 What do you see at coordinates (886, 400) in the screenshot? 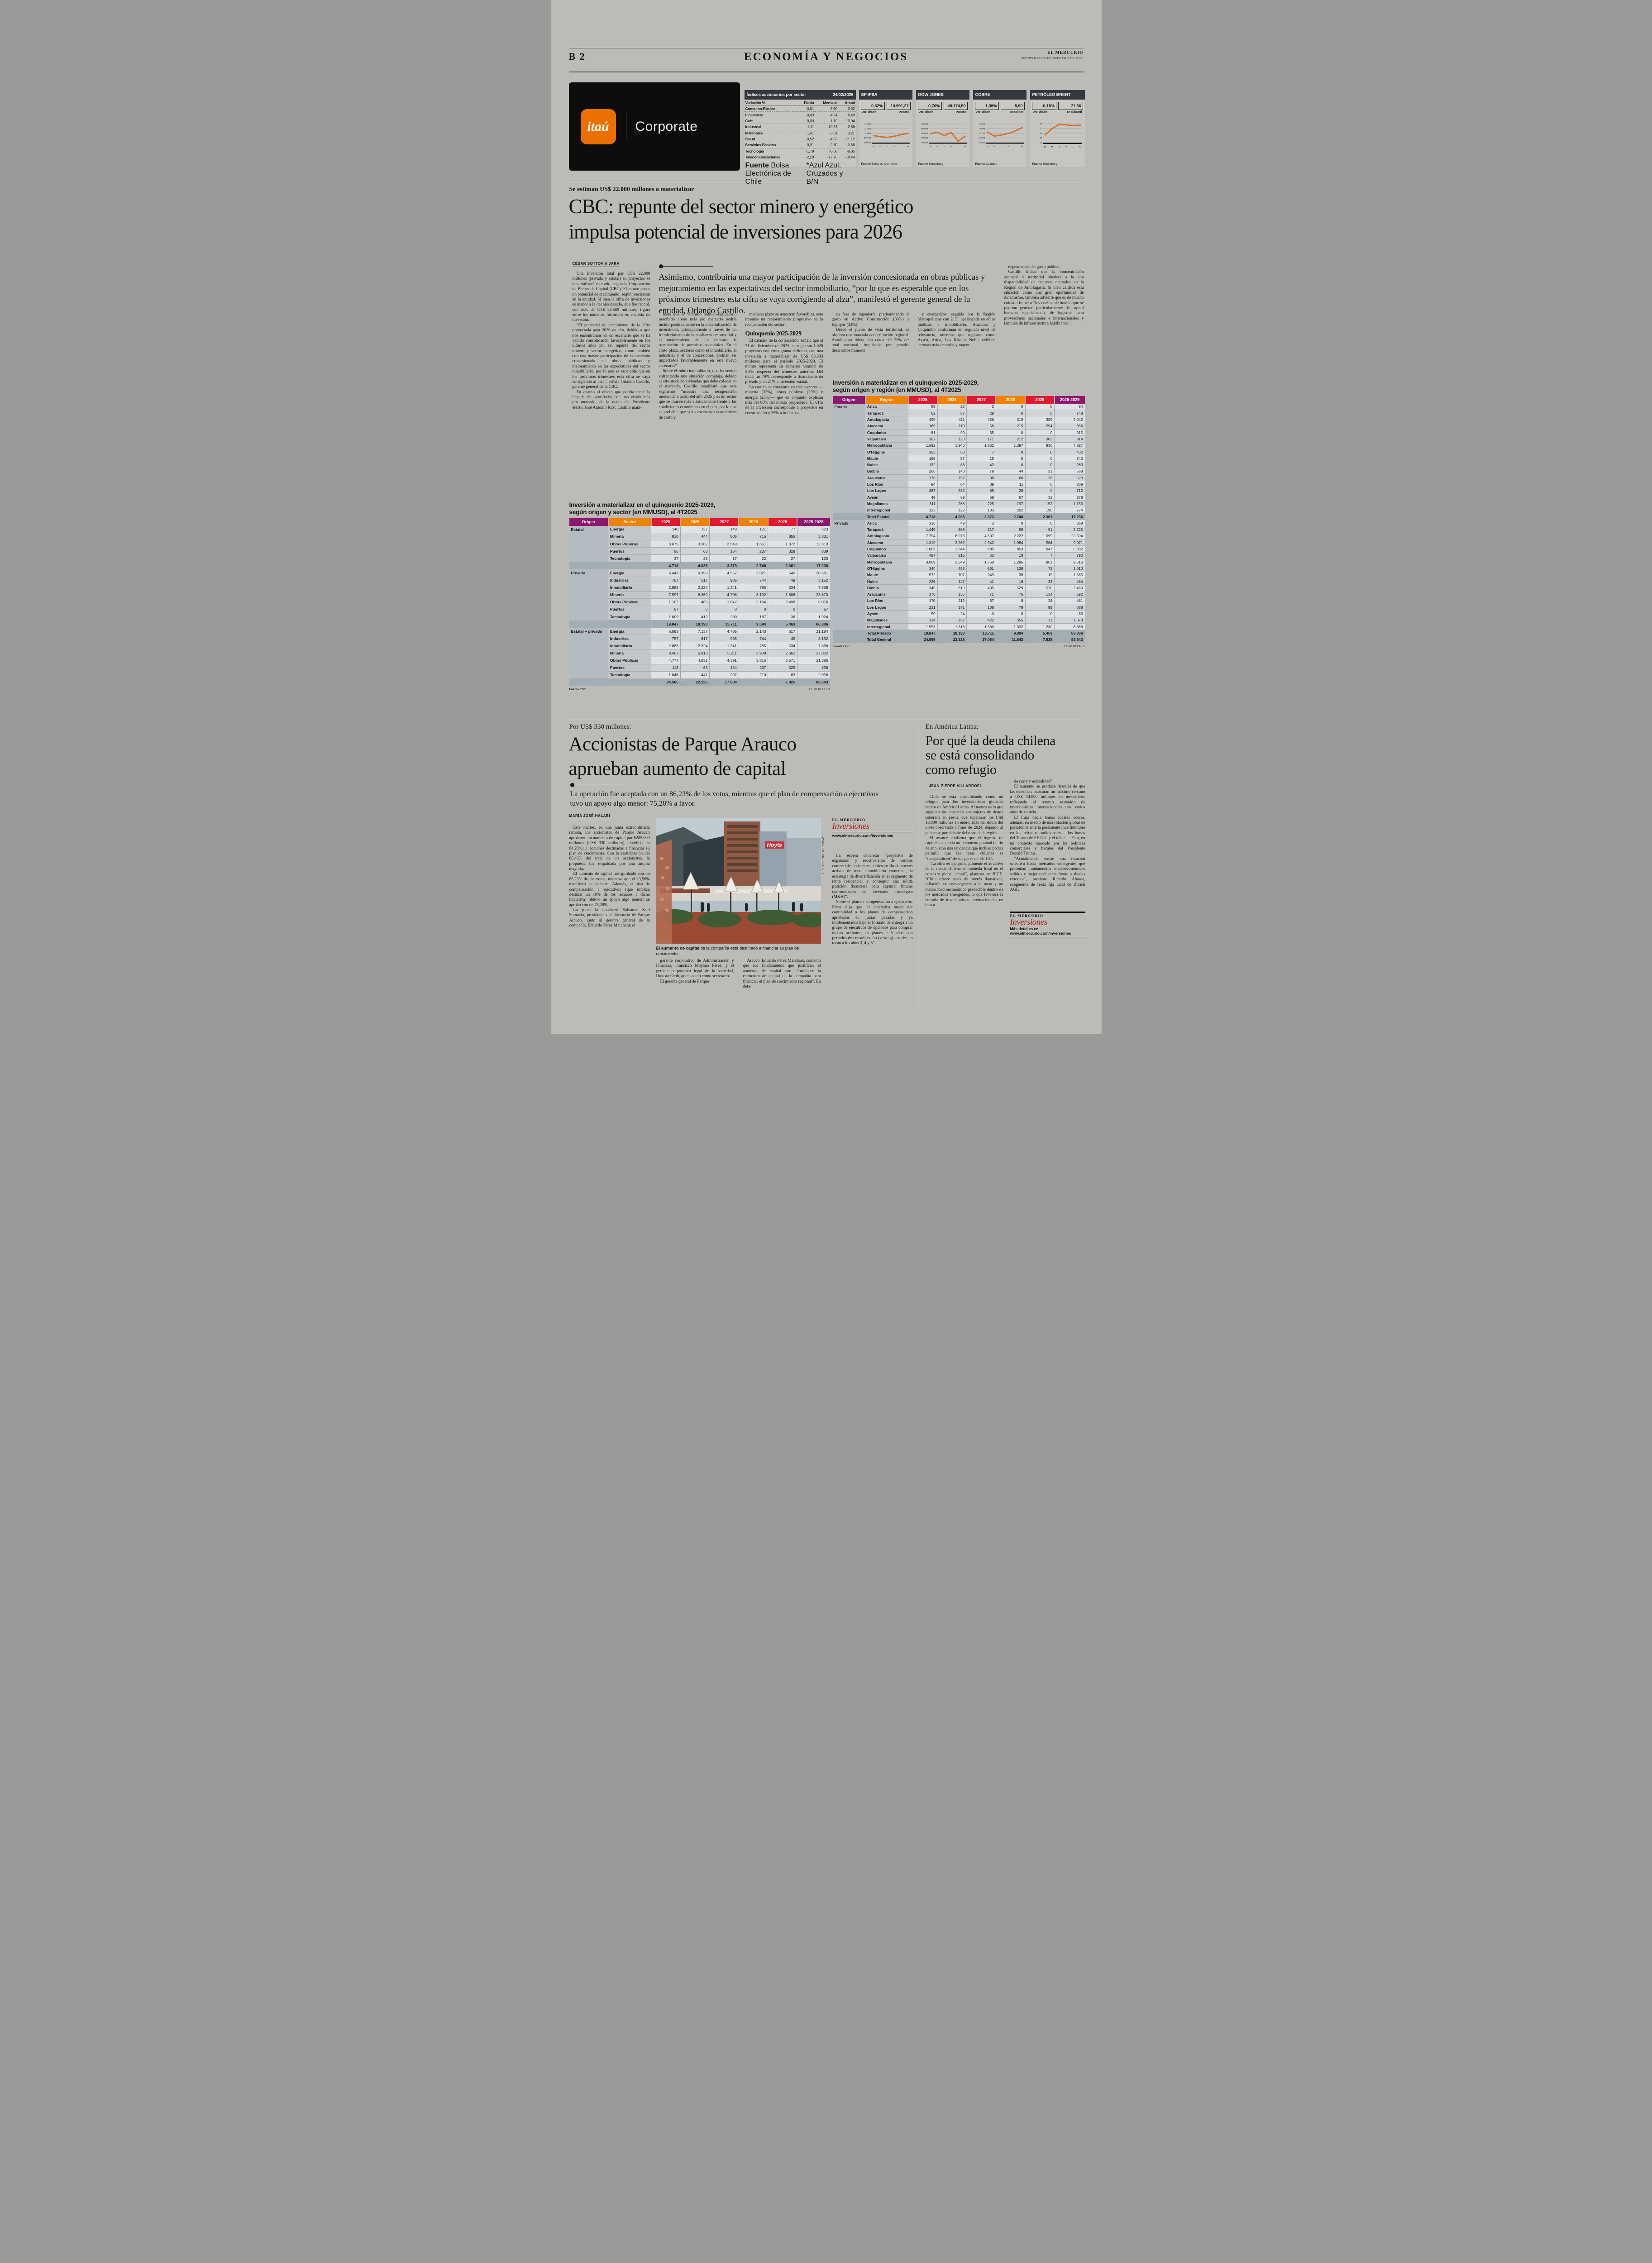
I see `col-header: Región` at bounding box center [886, 400].